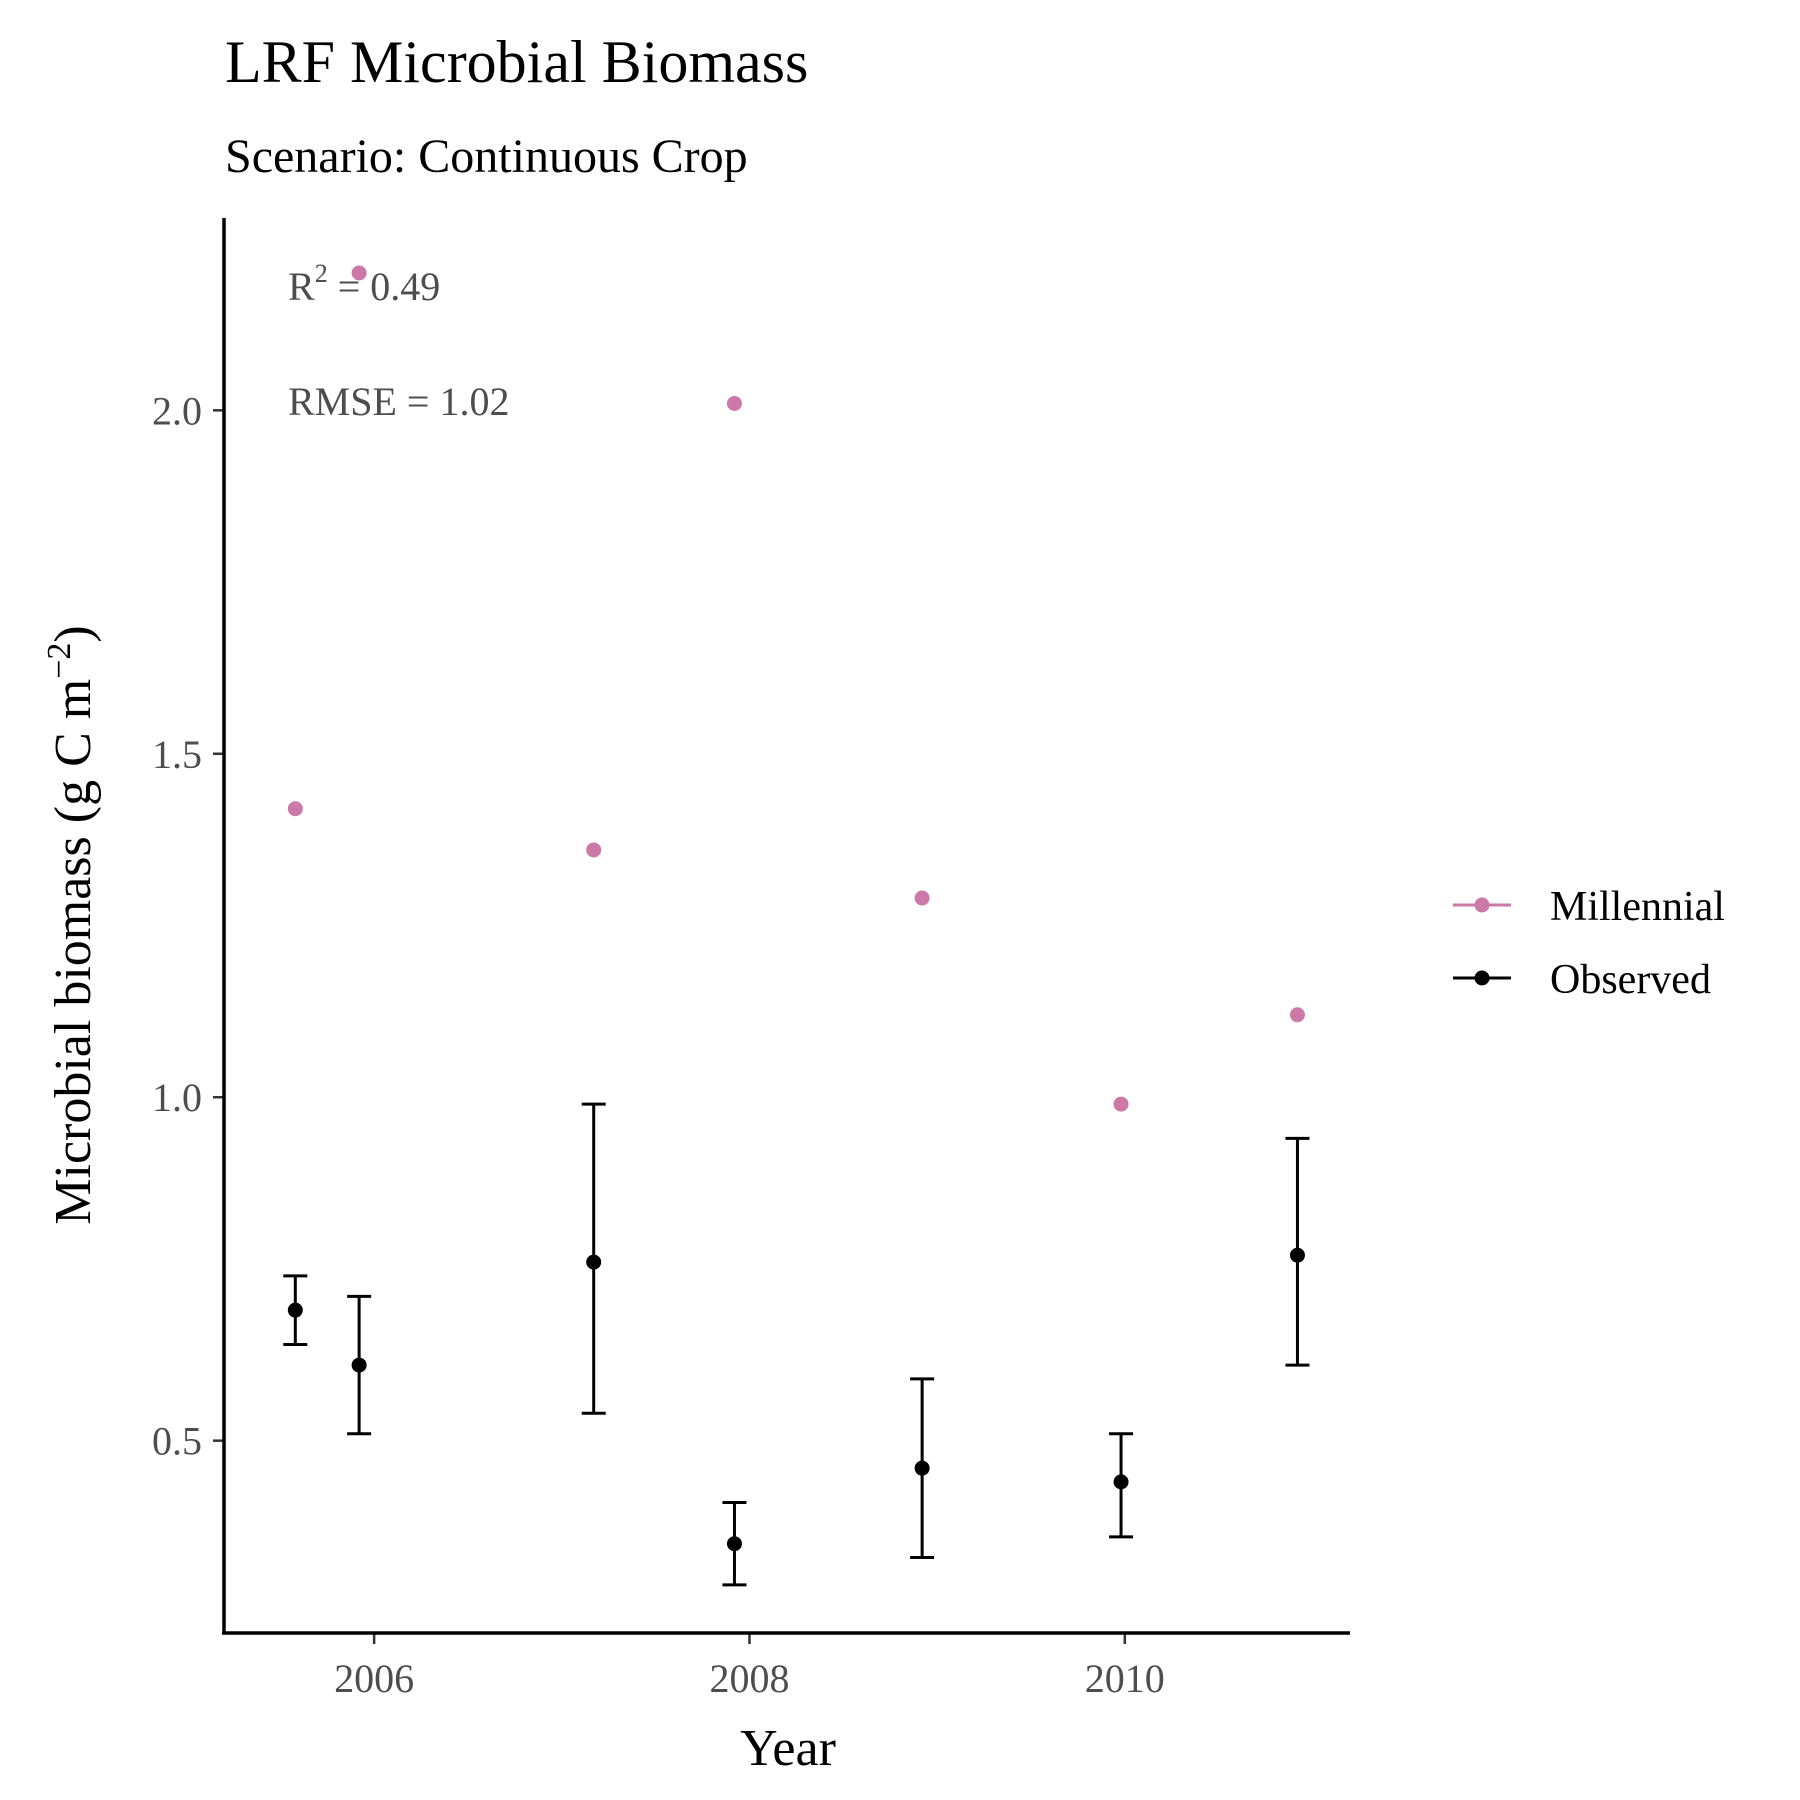  Describe the element at coordinates (321, 273) in the screenshot. I see `r2-superscript: 2` at that location.